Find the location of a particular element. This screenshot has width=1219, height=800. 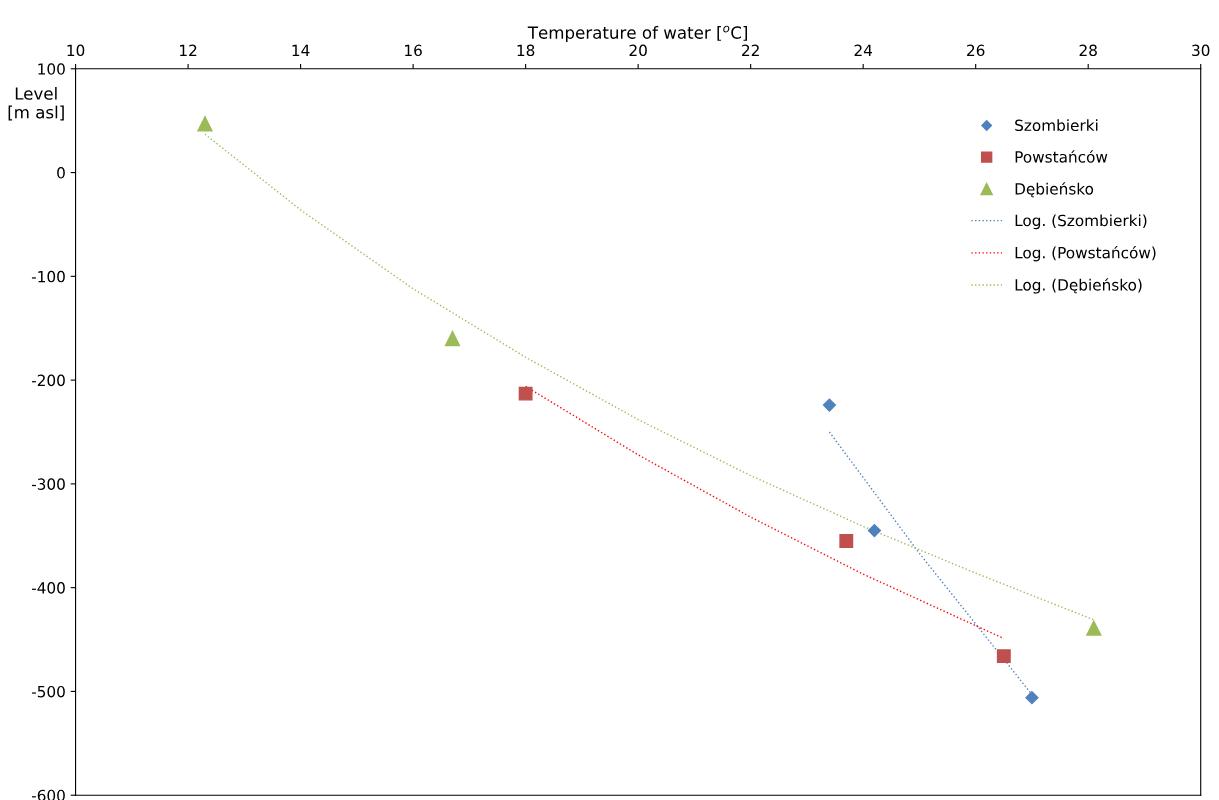

x-tick-label: 24 is located at coordinates (863, 50).